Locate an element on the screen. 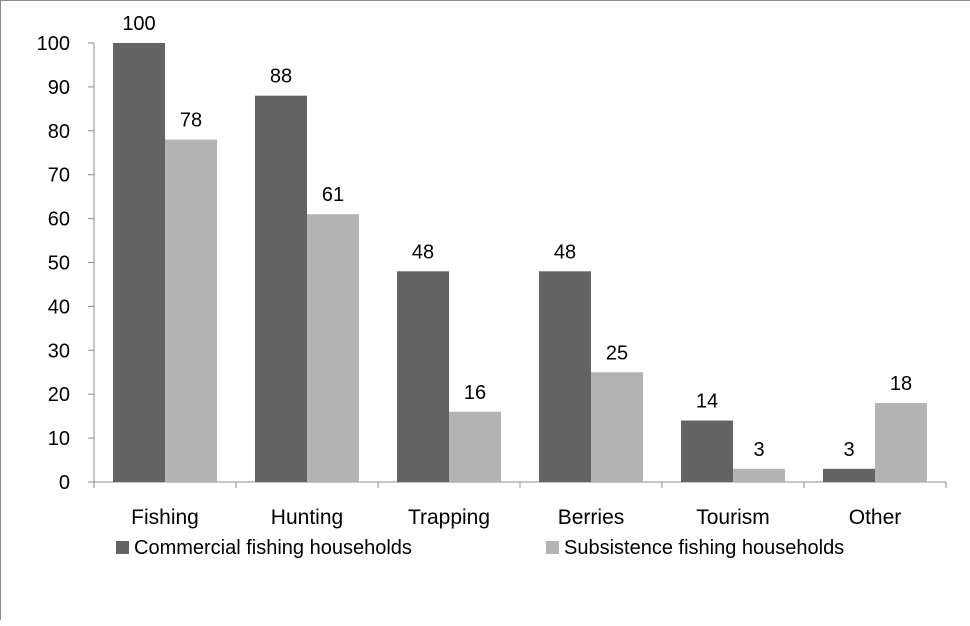  x-tick-label: Trapping is located at coordinates (449, 517).